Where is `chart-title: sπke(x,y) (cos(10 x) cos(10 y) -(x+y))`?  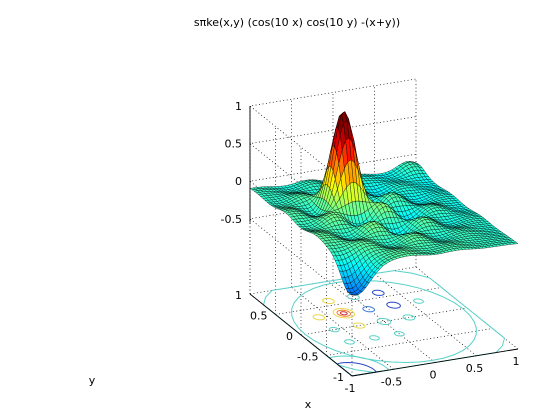 chart-title: sπke(x,y) (cos(10 x) cos(10 y) -(x+y)) is located at coordinates (297, 22).